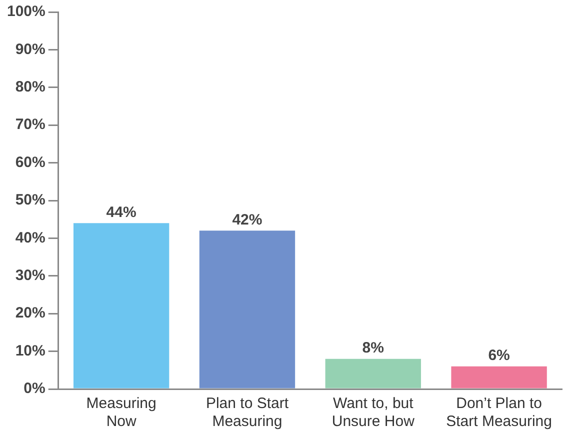 The image size is (568, 437). I want to click on x-tick-label: Plan to Start Measuring, so click(248, 412).